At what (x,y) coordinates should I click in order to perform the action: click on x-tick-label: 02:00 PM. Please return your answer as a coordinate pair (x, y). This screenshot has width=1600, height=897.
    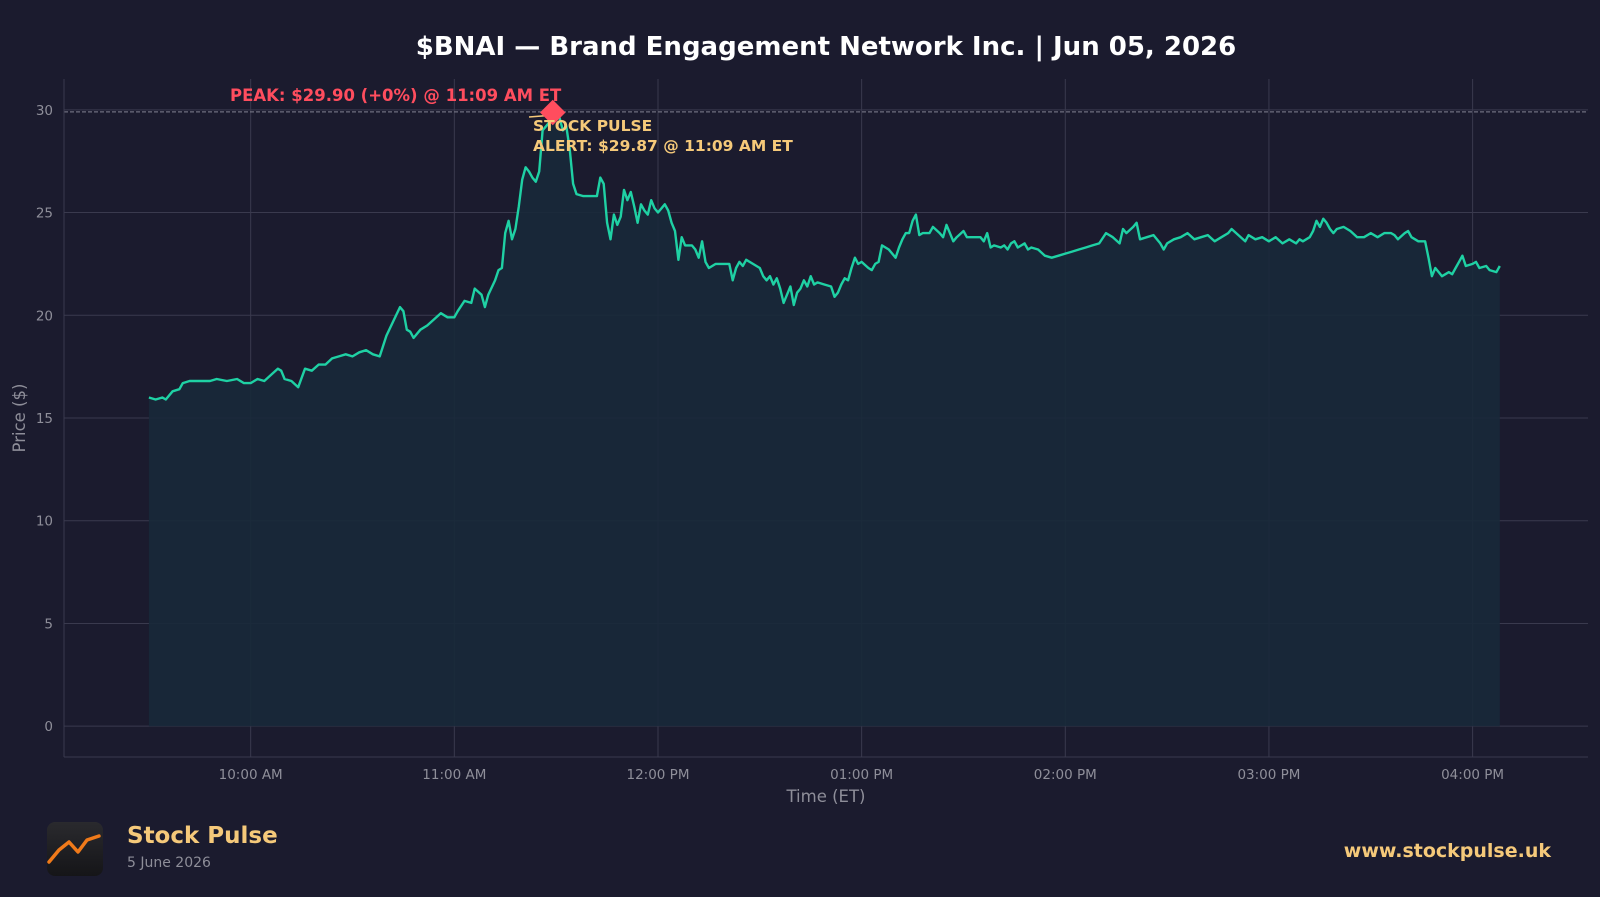
    Looking at the image, I should click on (1065, 775).